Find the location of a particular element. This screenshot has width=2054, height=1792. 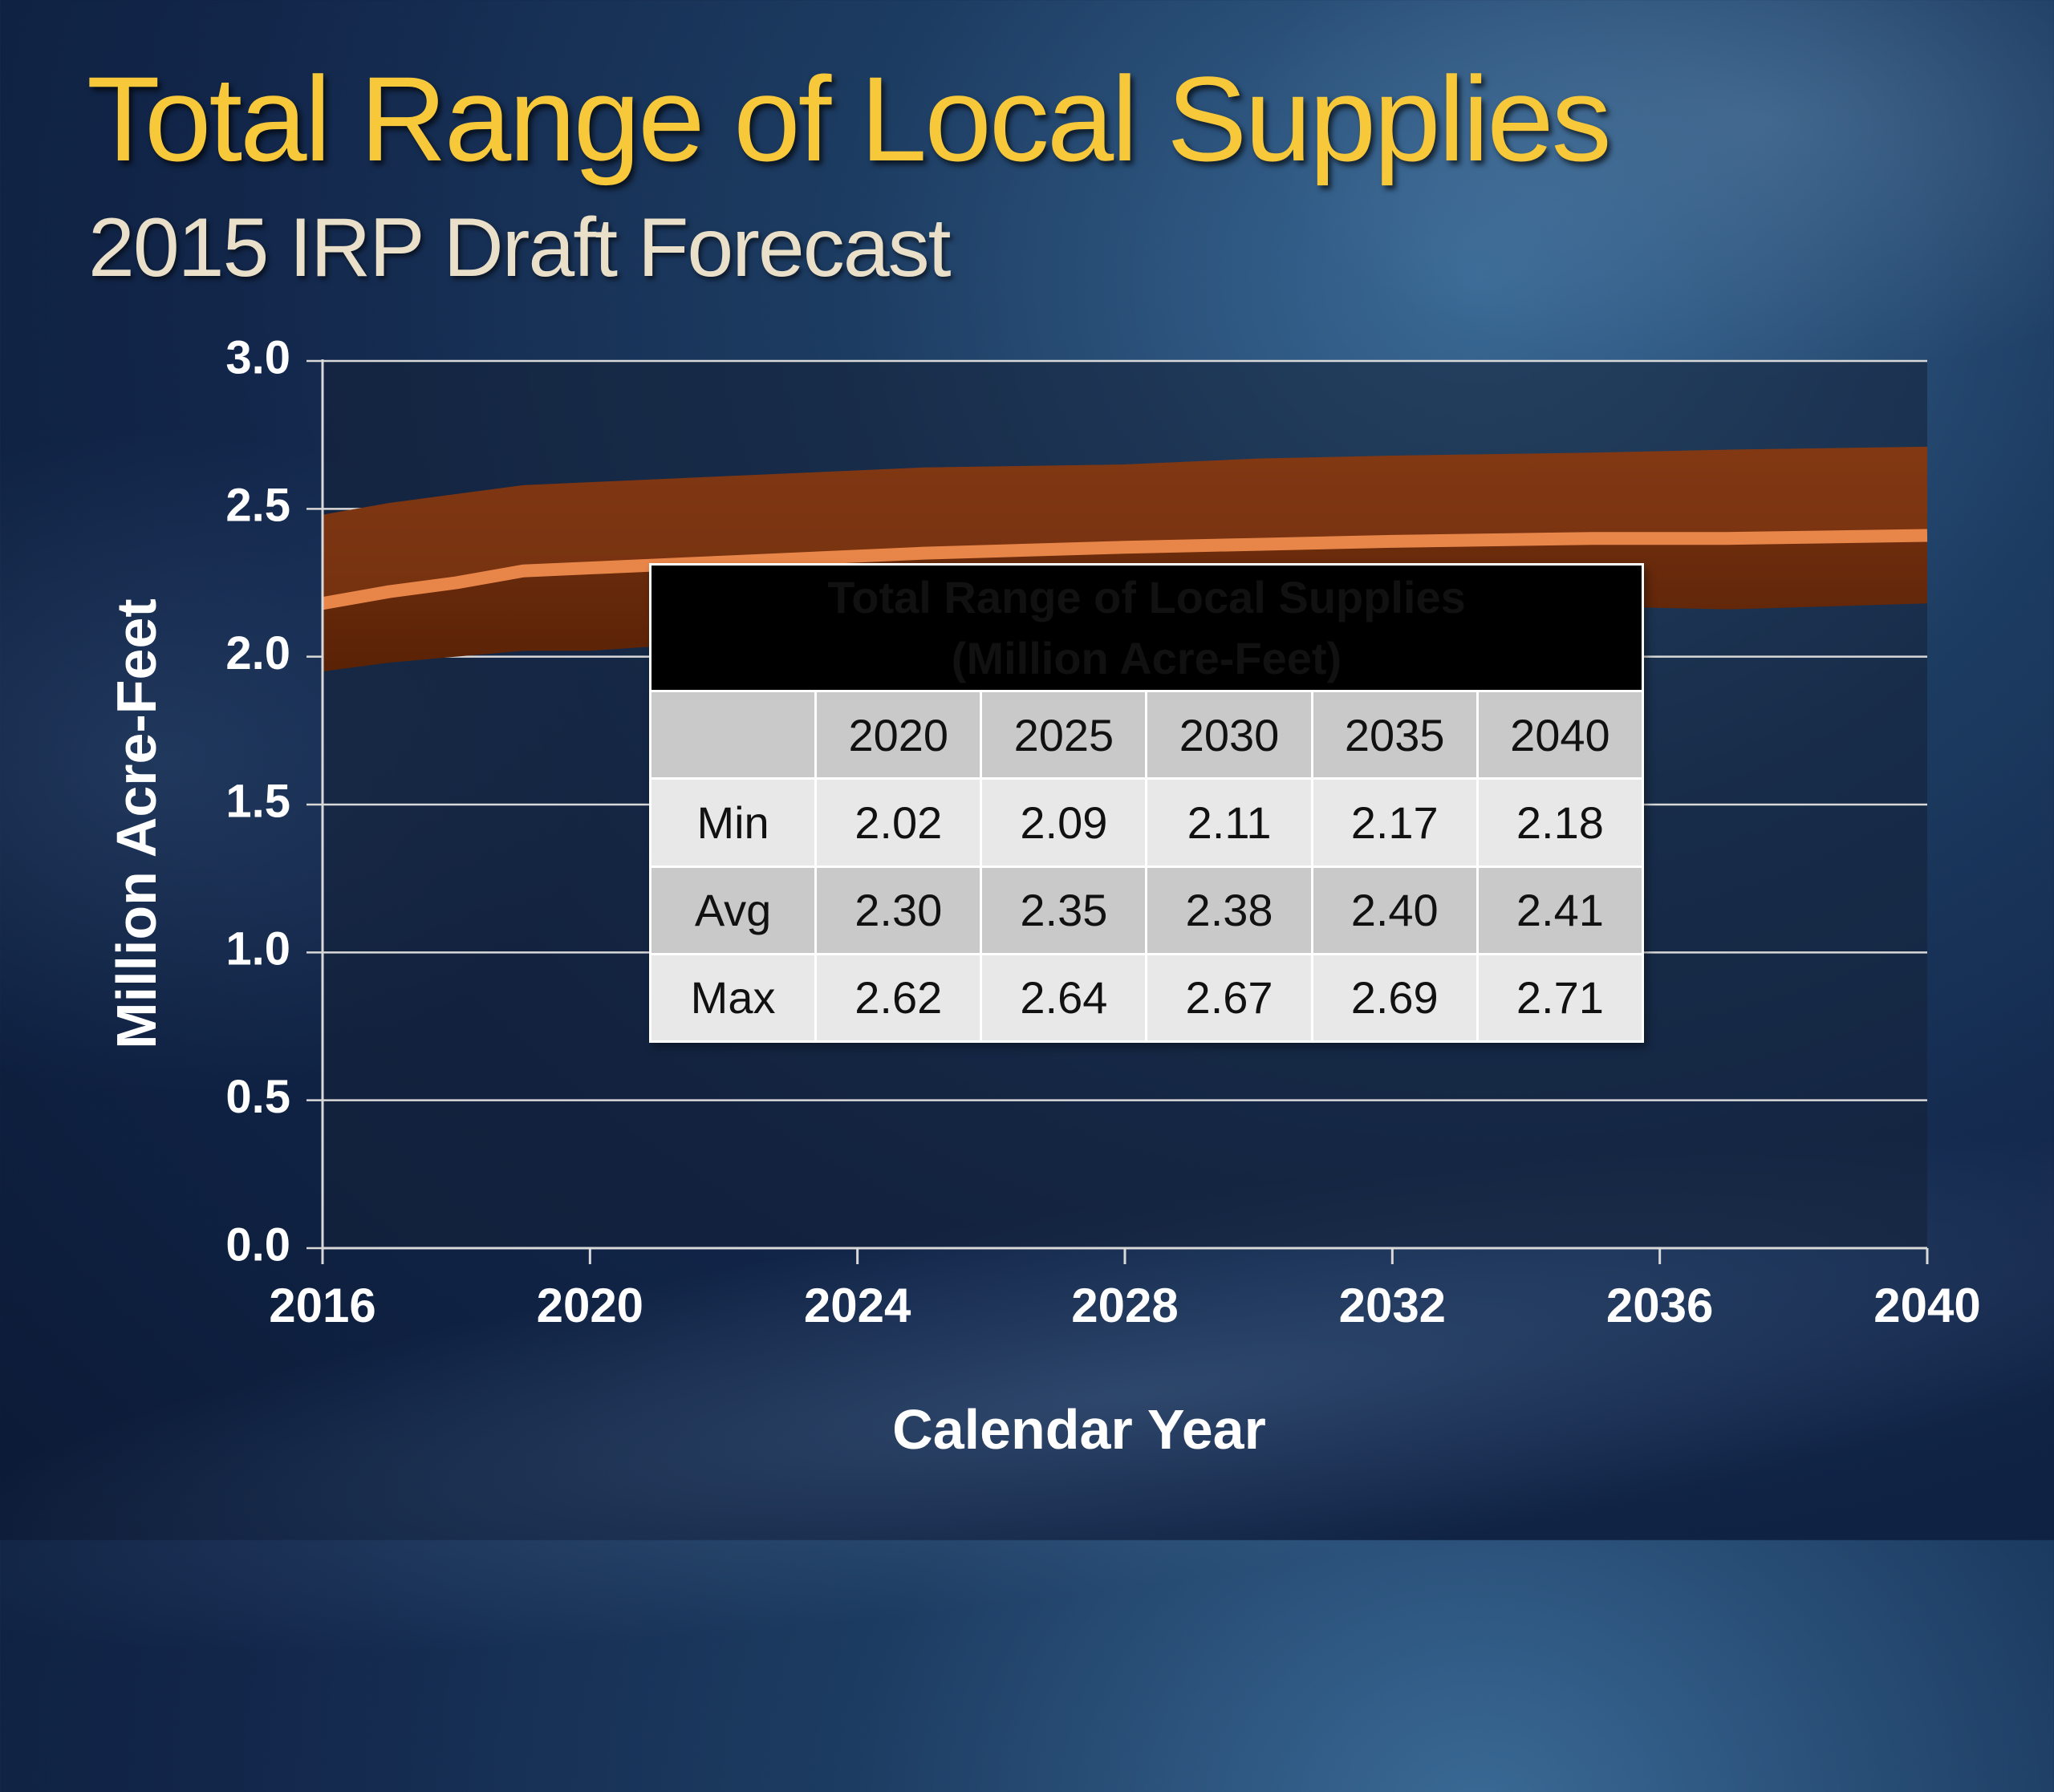

x-axis-label: Calendar Year is located at coordinates (1079, 1430).